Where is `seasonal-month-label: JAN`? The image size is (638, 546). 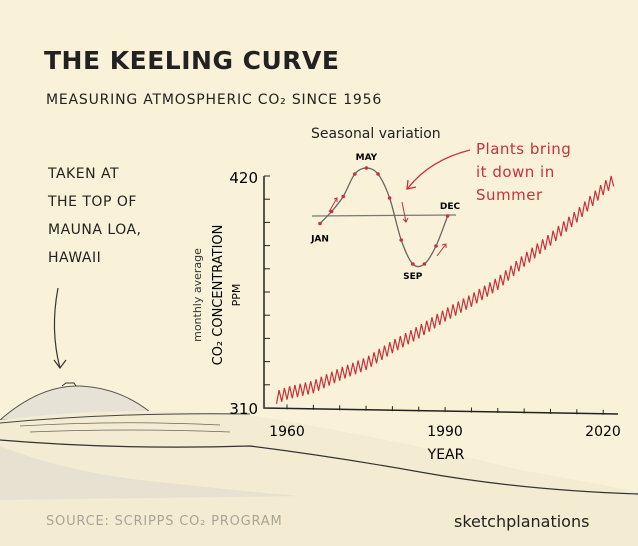 seasonal-month-label: JAN is located at coordinates (319, 240).